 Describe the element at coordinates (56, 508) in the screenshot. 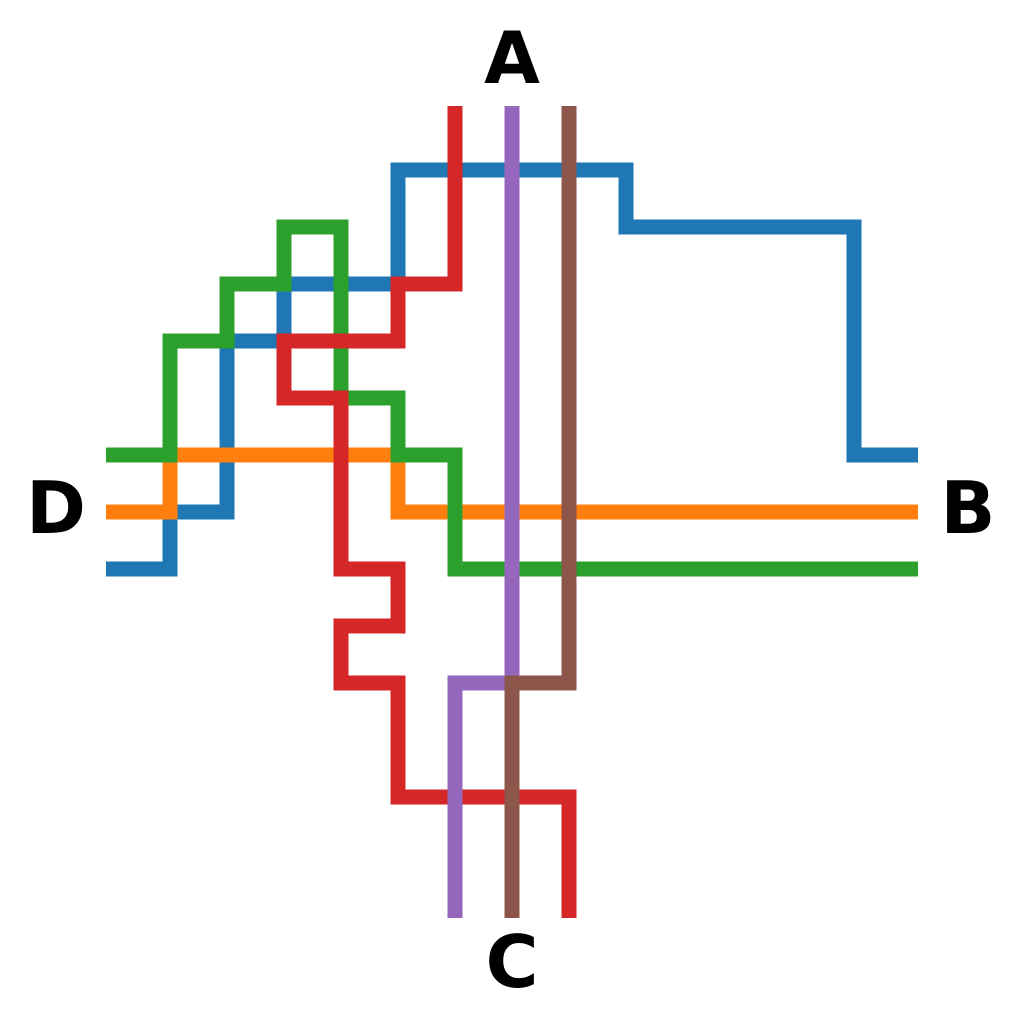

I see `endpoint-label-left: D` at that location.